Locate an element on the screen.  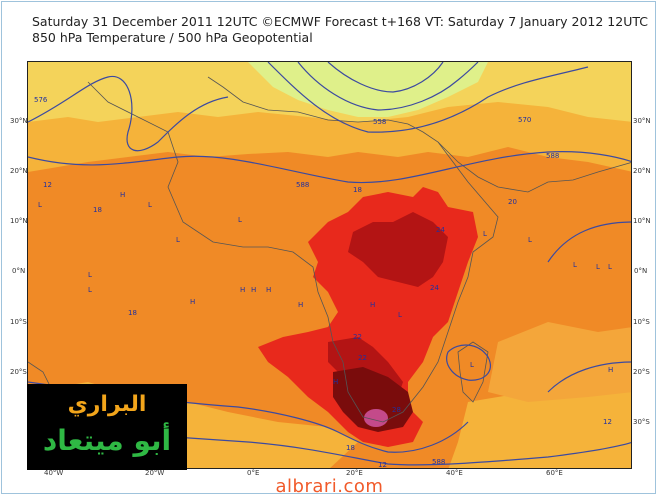
lat-label-right-10s: 10°S is located at coordinates (641, 322).